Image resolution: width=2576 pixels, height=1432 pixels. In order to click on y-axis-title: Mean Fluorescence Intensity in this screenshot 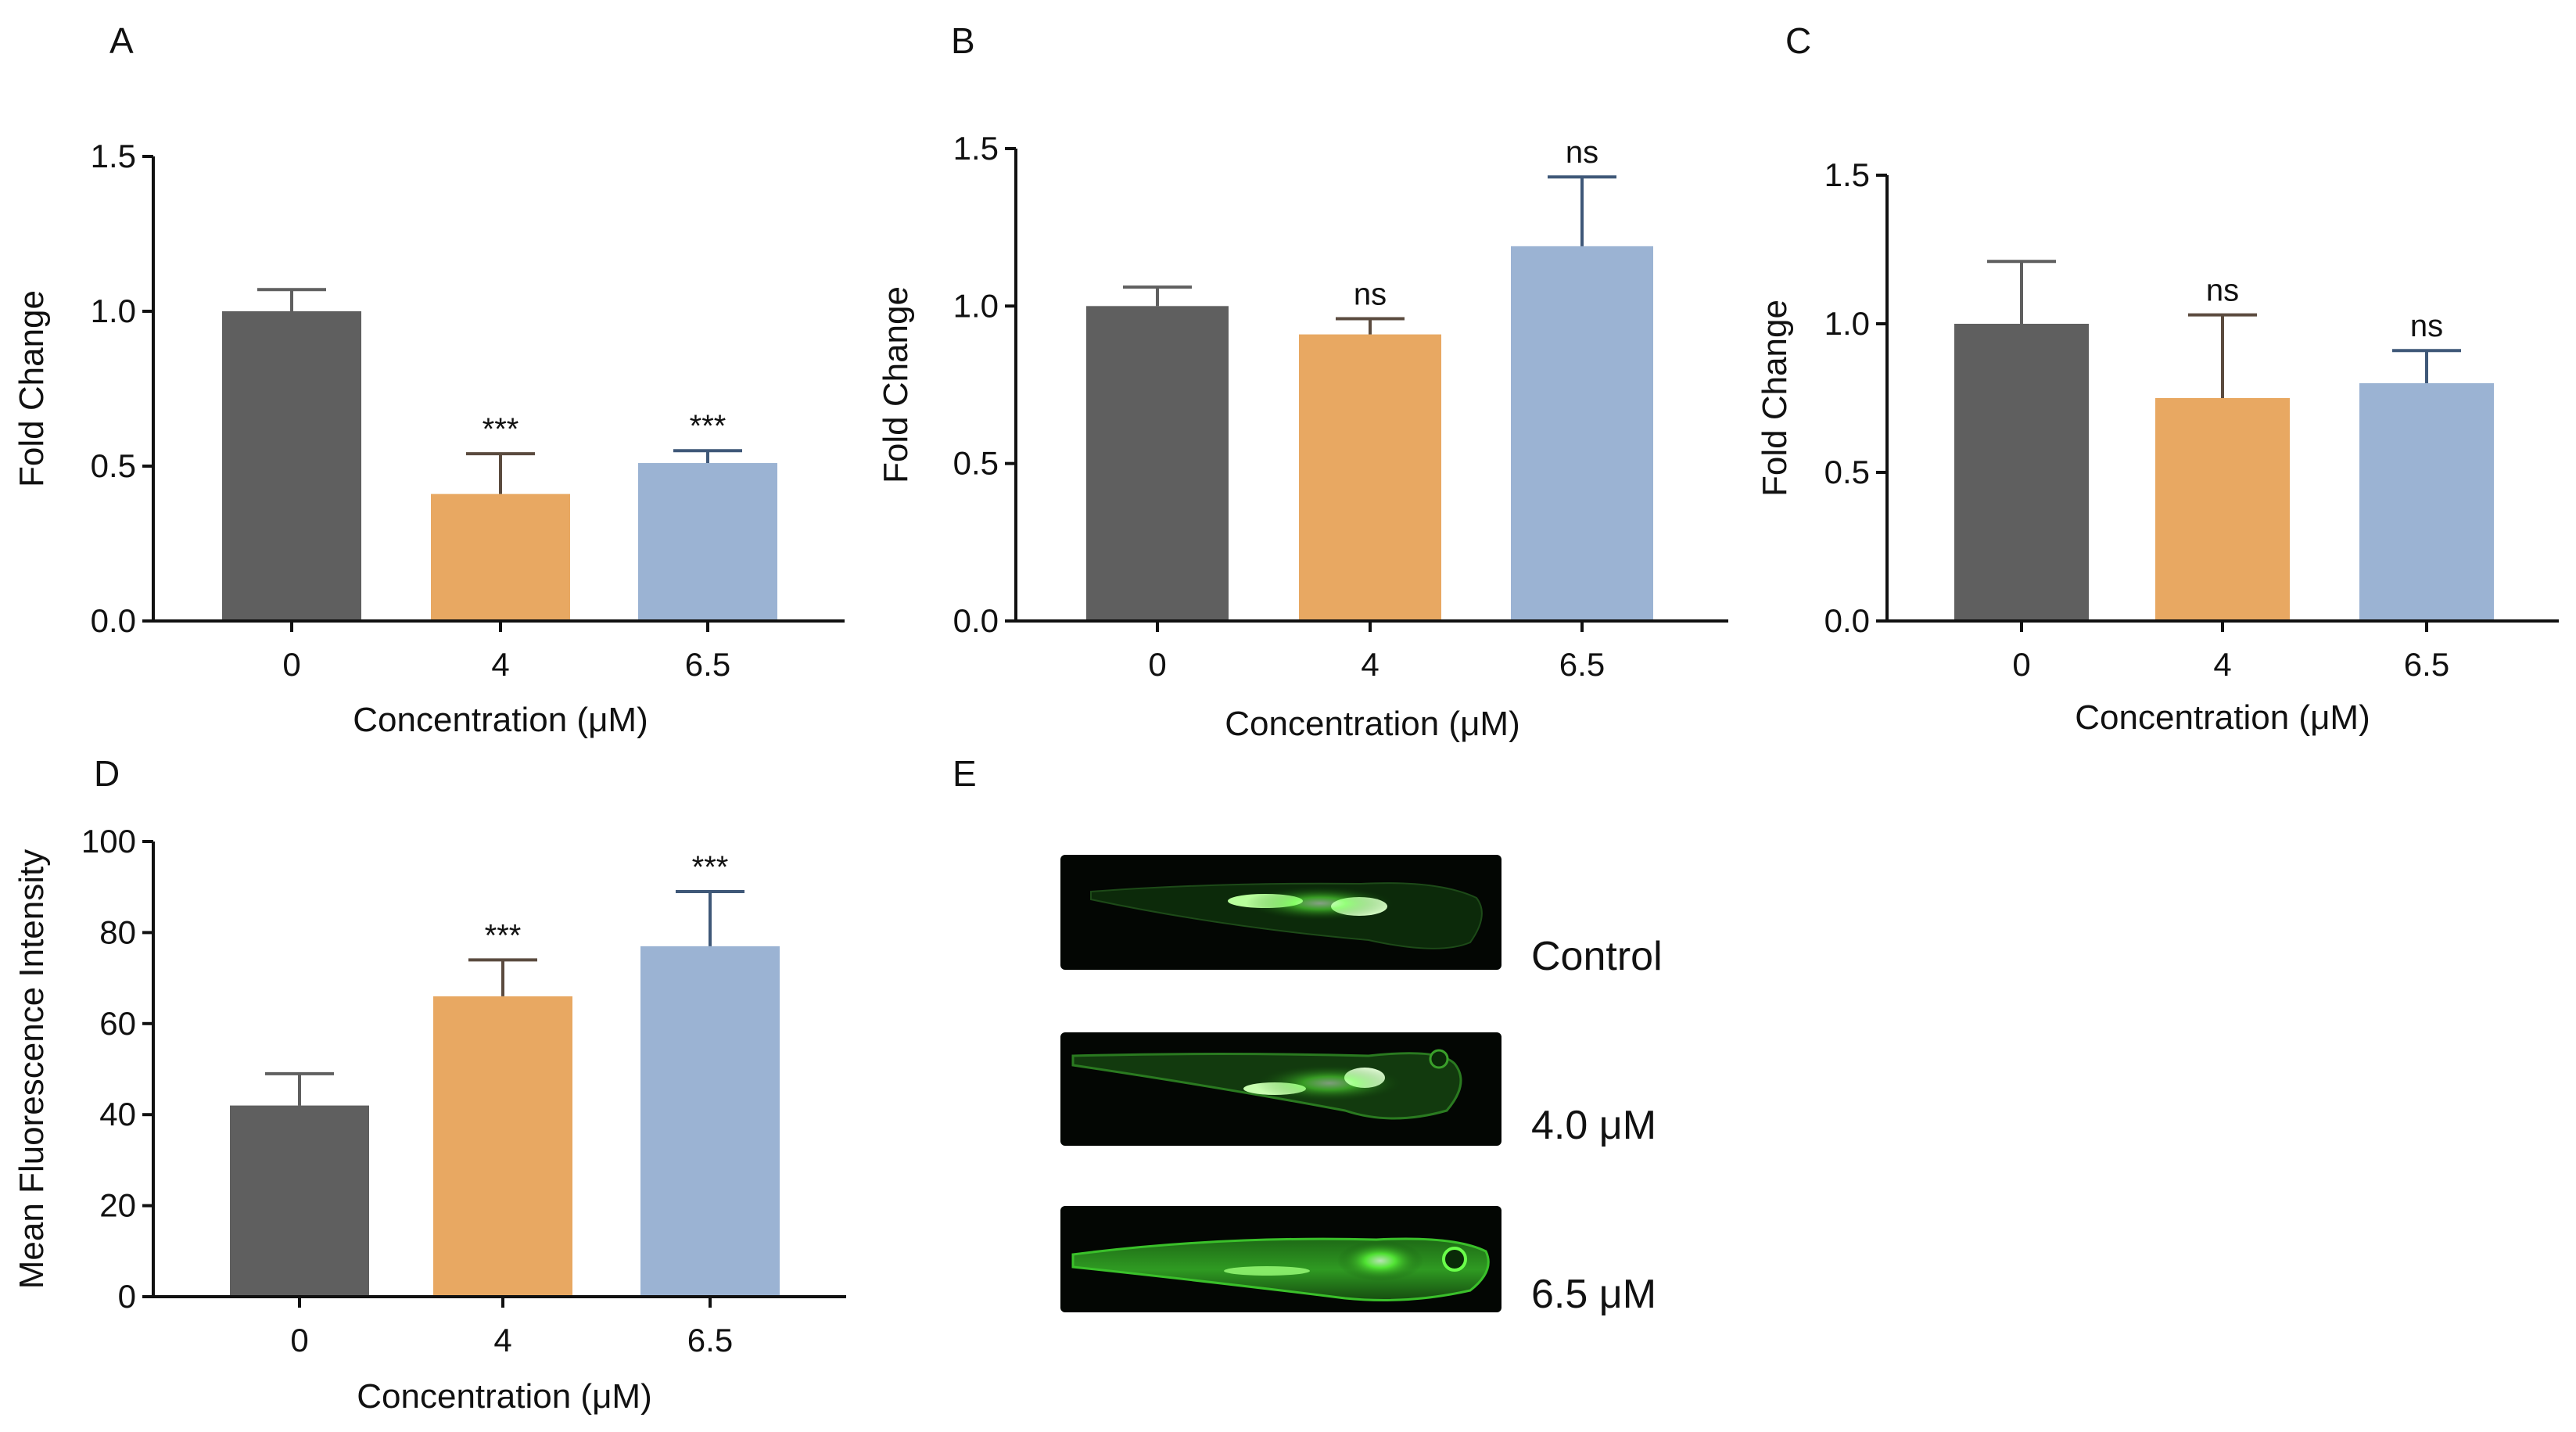, I will do `click(32, 1069)`.